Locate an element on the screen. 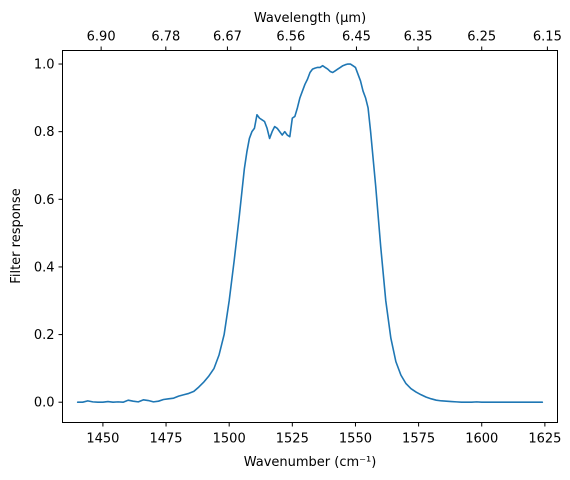 The image size is (570, 480). x-tick-label: 1550 is located at coordinates (355, 439).